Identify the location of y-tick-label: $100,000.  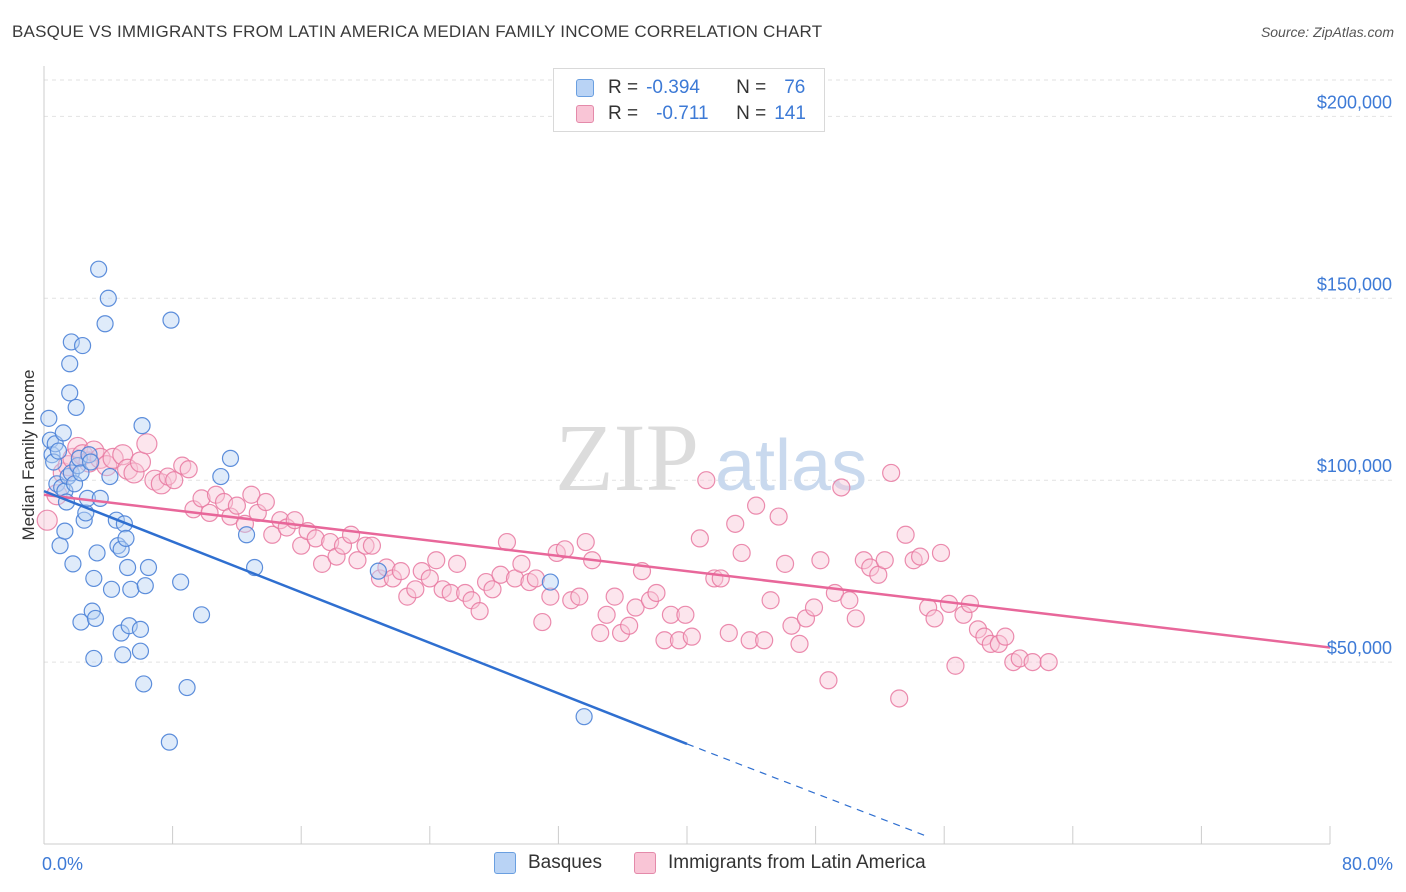
(1354, 466).